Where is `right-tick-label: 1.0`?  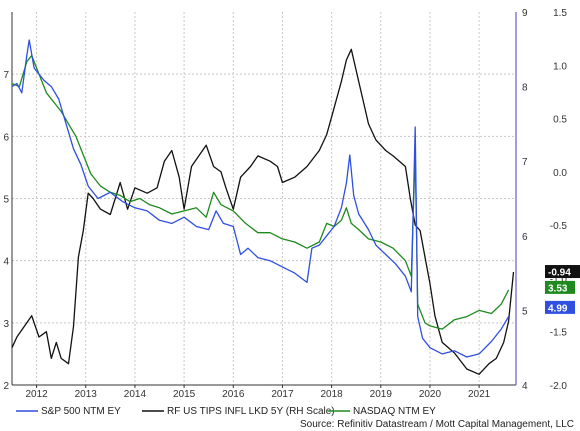 right-tick-label: 1.0 is located at coordinates (560, 66).